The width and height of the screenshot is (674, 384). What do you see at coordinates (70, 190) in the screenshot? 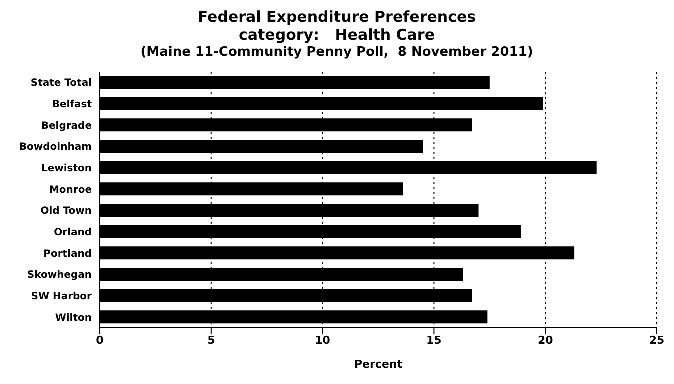
I see `y-tick-label: Monroe` at bounding box center [70, 190].